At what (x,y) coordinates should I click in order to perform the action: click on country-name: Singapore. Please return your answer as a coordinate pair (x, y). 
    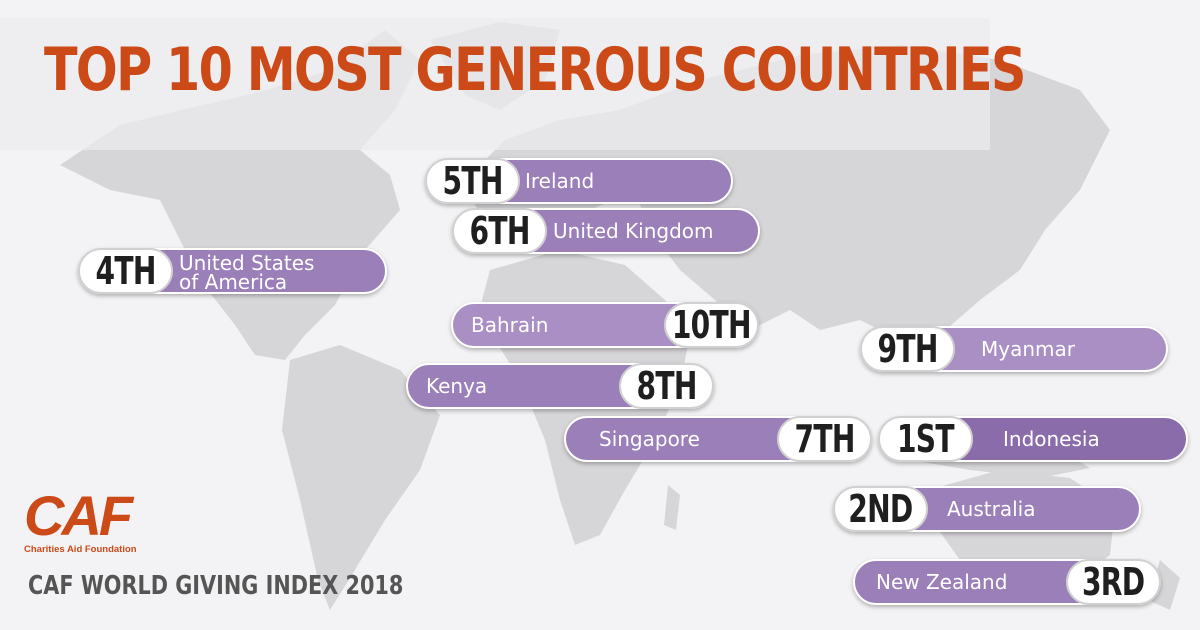
    Looking at the image, I should click on (649, 439).